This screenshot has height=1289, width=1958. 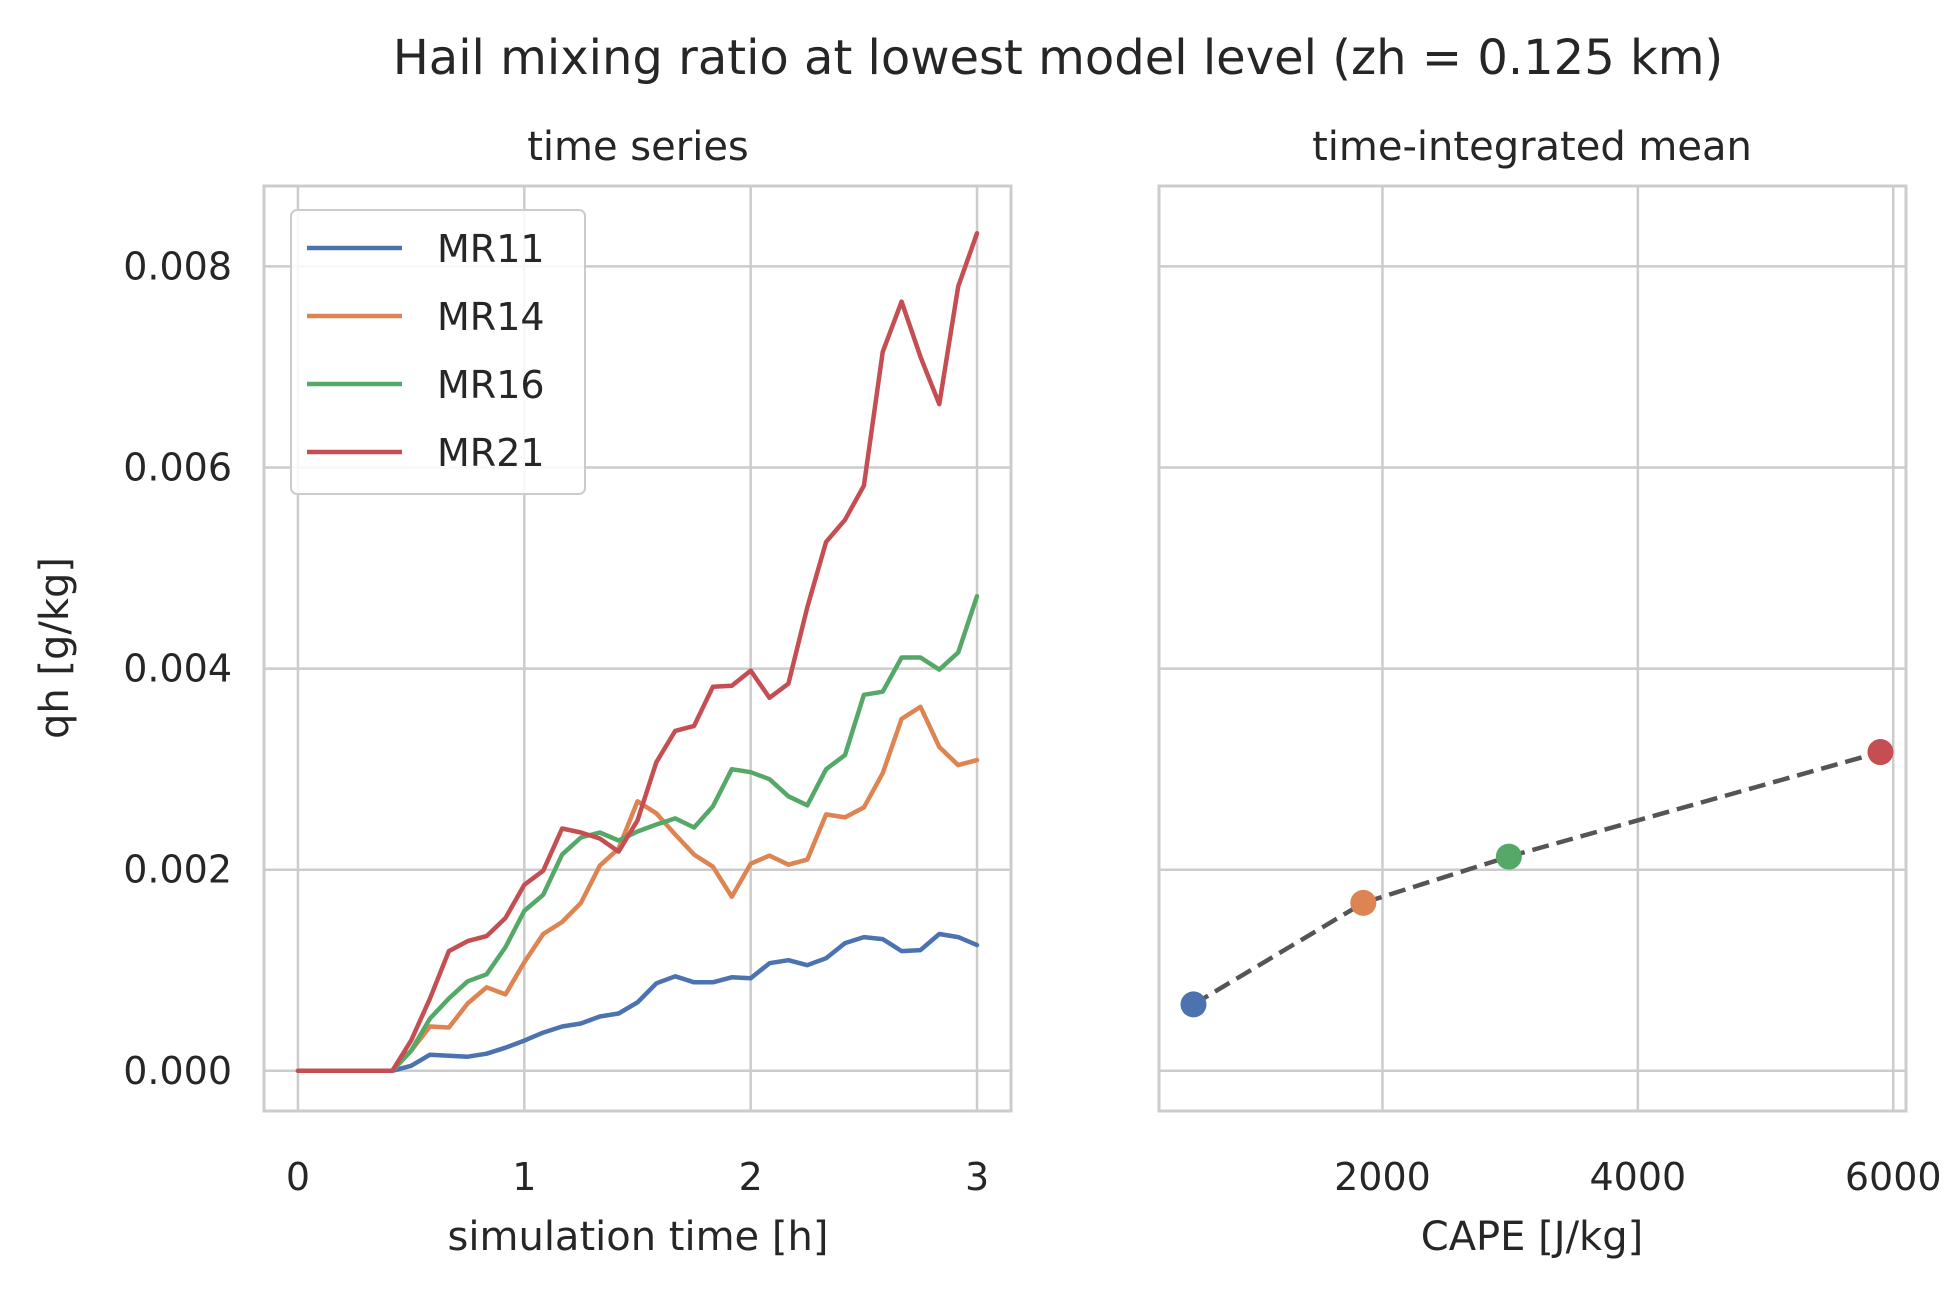 What do you see at coordinates (1382, 1177) in the screenshot?
I see `right-x-tick-label: 2000` at bounding box center [1382, 1177].